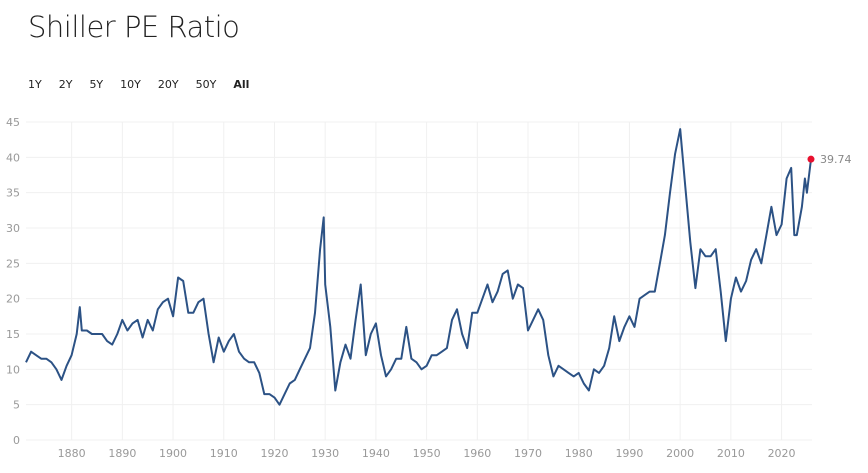 This screenshot has height=473, width=868. What do you see at coordinates (173, 453) in the screenshot?
I see `x-tick-label: 1900` at bounding box center [173, 453].